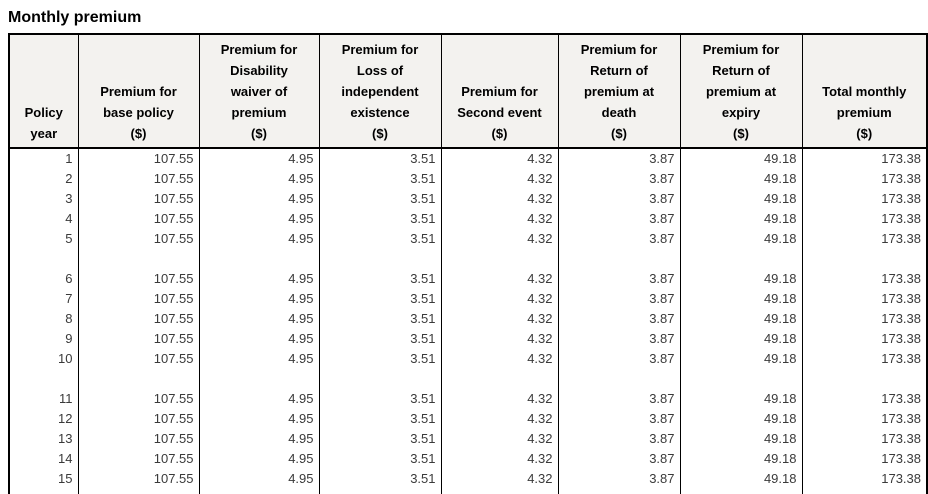 Image resolution: width=928 pixels, height=494 pixels. What do you see at coordinates (44, 479) in the screenshot?
I see `policy-year-cell: 15` at bounding box center [44, 479].